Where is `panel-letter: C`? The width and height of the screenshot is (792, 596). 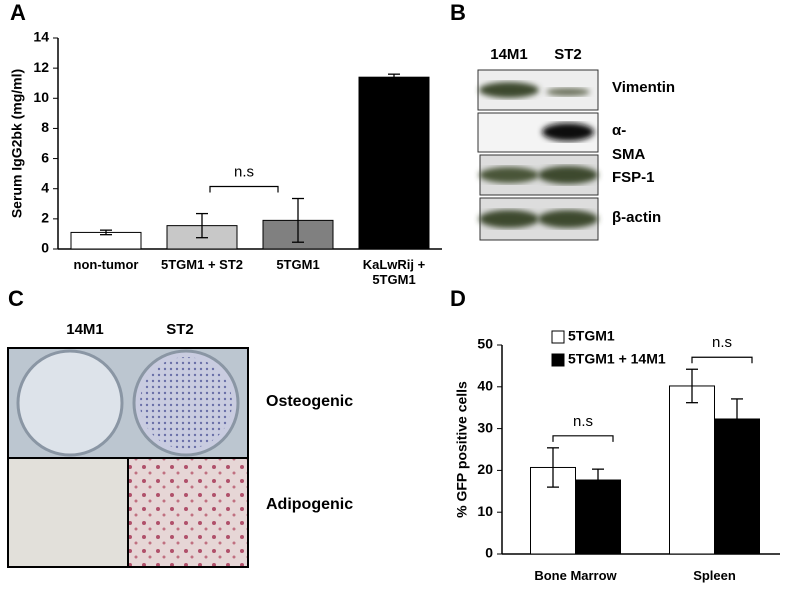
panel-letter: C is located at coordinates (16, 298).